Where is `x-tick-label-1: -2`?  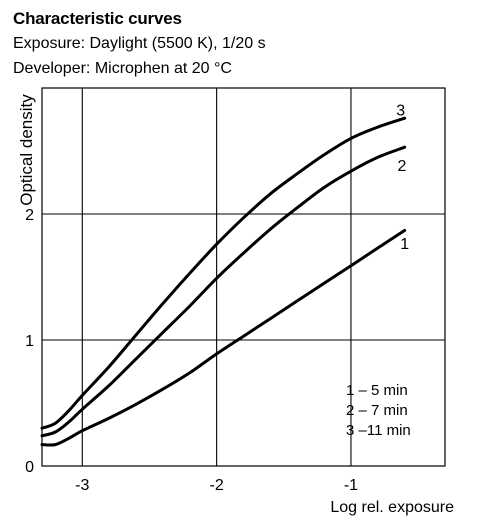 x-tick-label-1: -2 is located at coordinates (217, 485).